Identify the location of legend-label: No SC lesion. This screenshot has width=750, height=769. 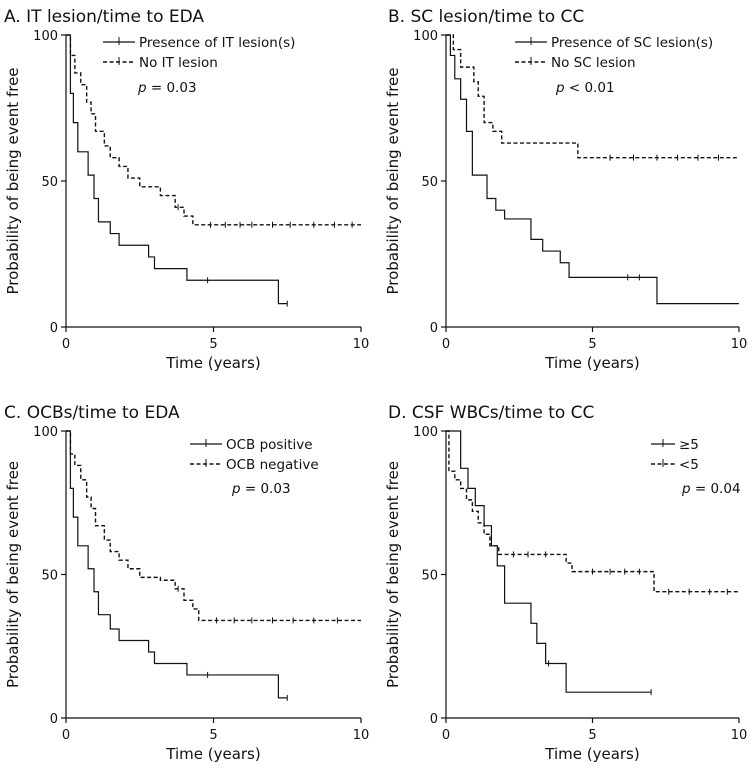
(593, 63).